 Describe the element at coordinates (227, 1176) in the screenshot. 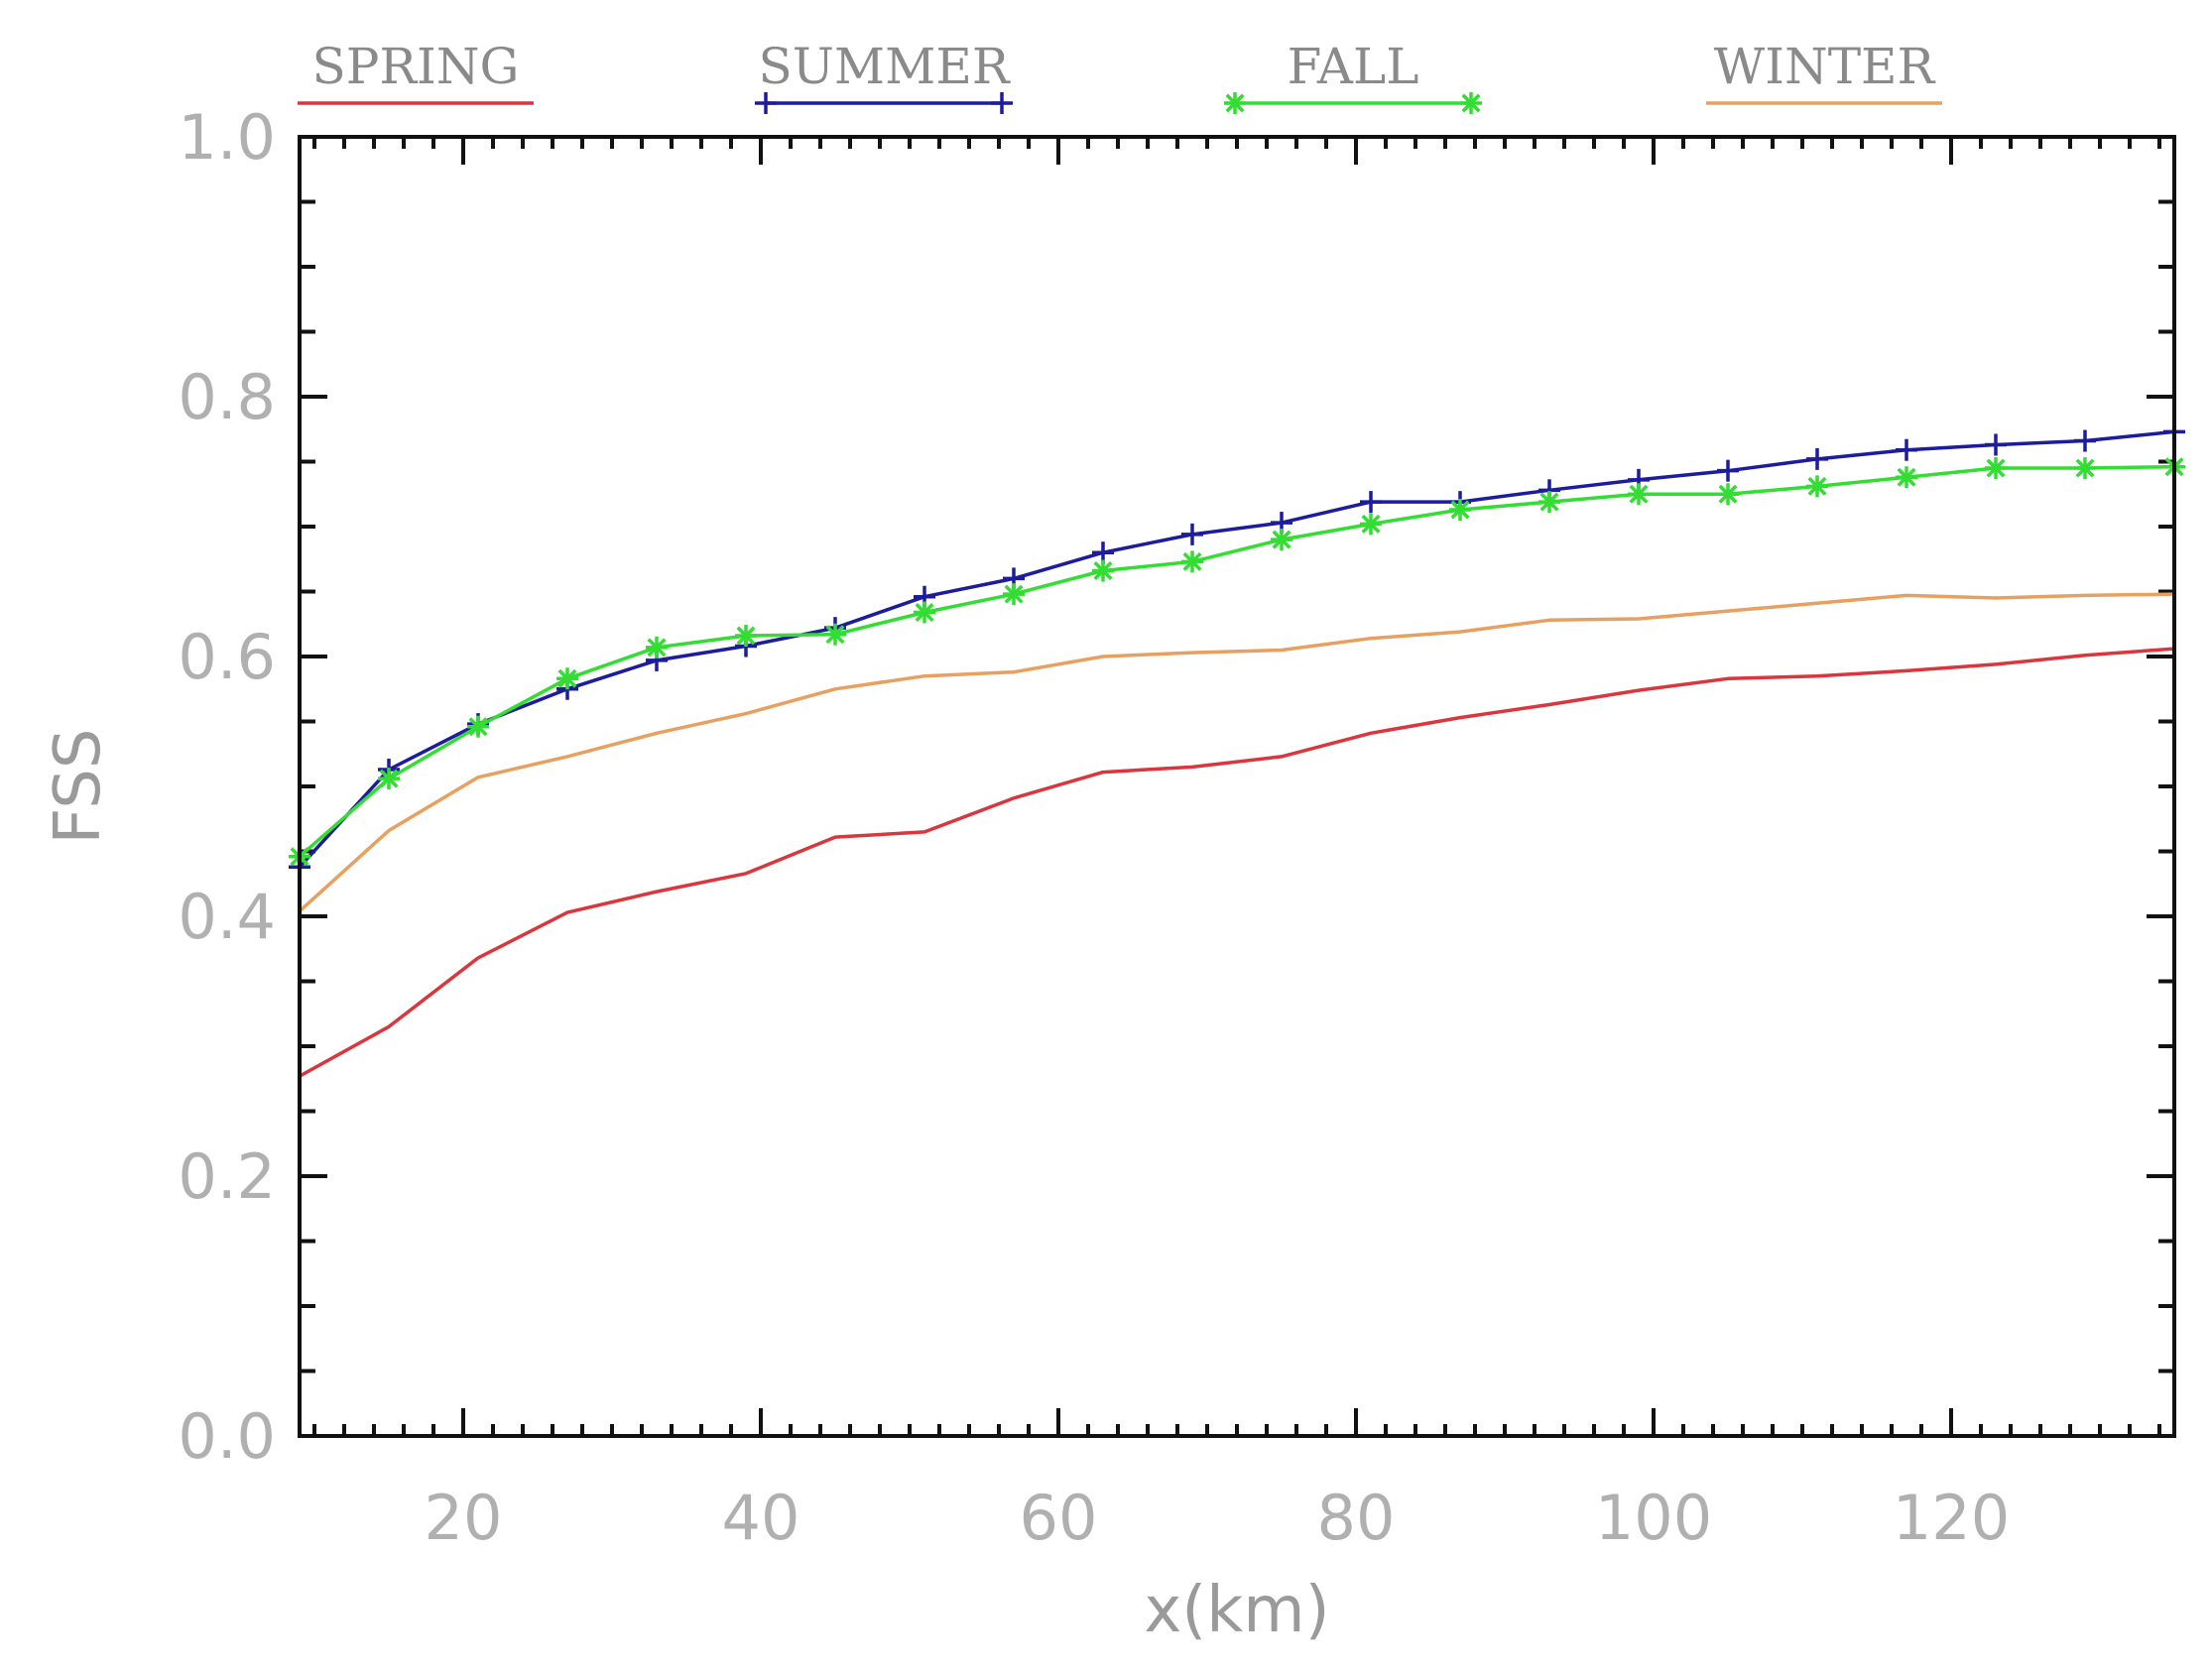

I see `y-tick-label: 0.2` at that location.